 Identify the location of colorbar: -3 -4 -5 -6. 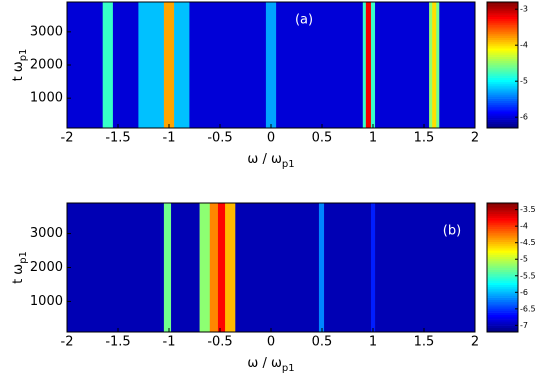
(507, 65).